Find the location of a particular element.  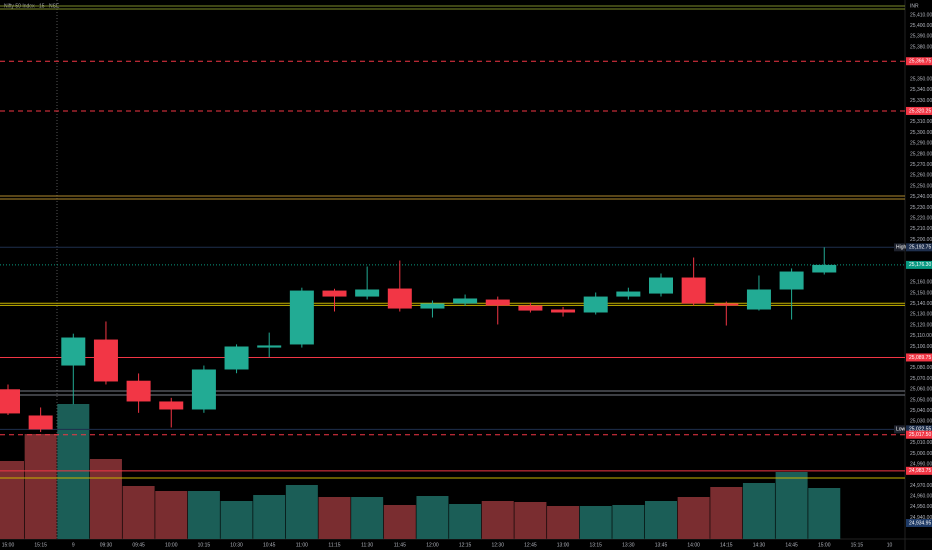

y-tick-label: 25,070.00 is located at coordinates (921, 379).